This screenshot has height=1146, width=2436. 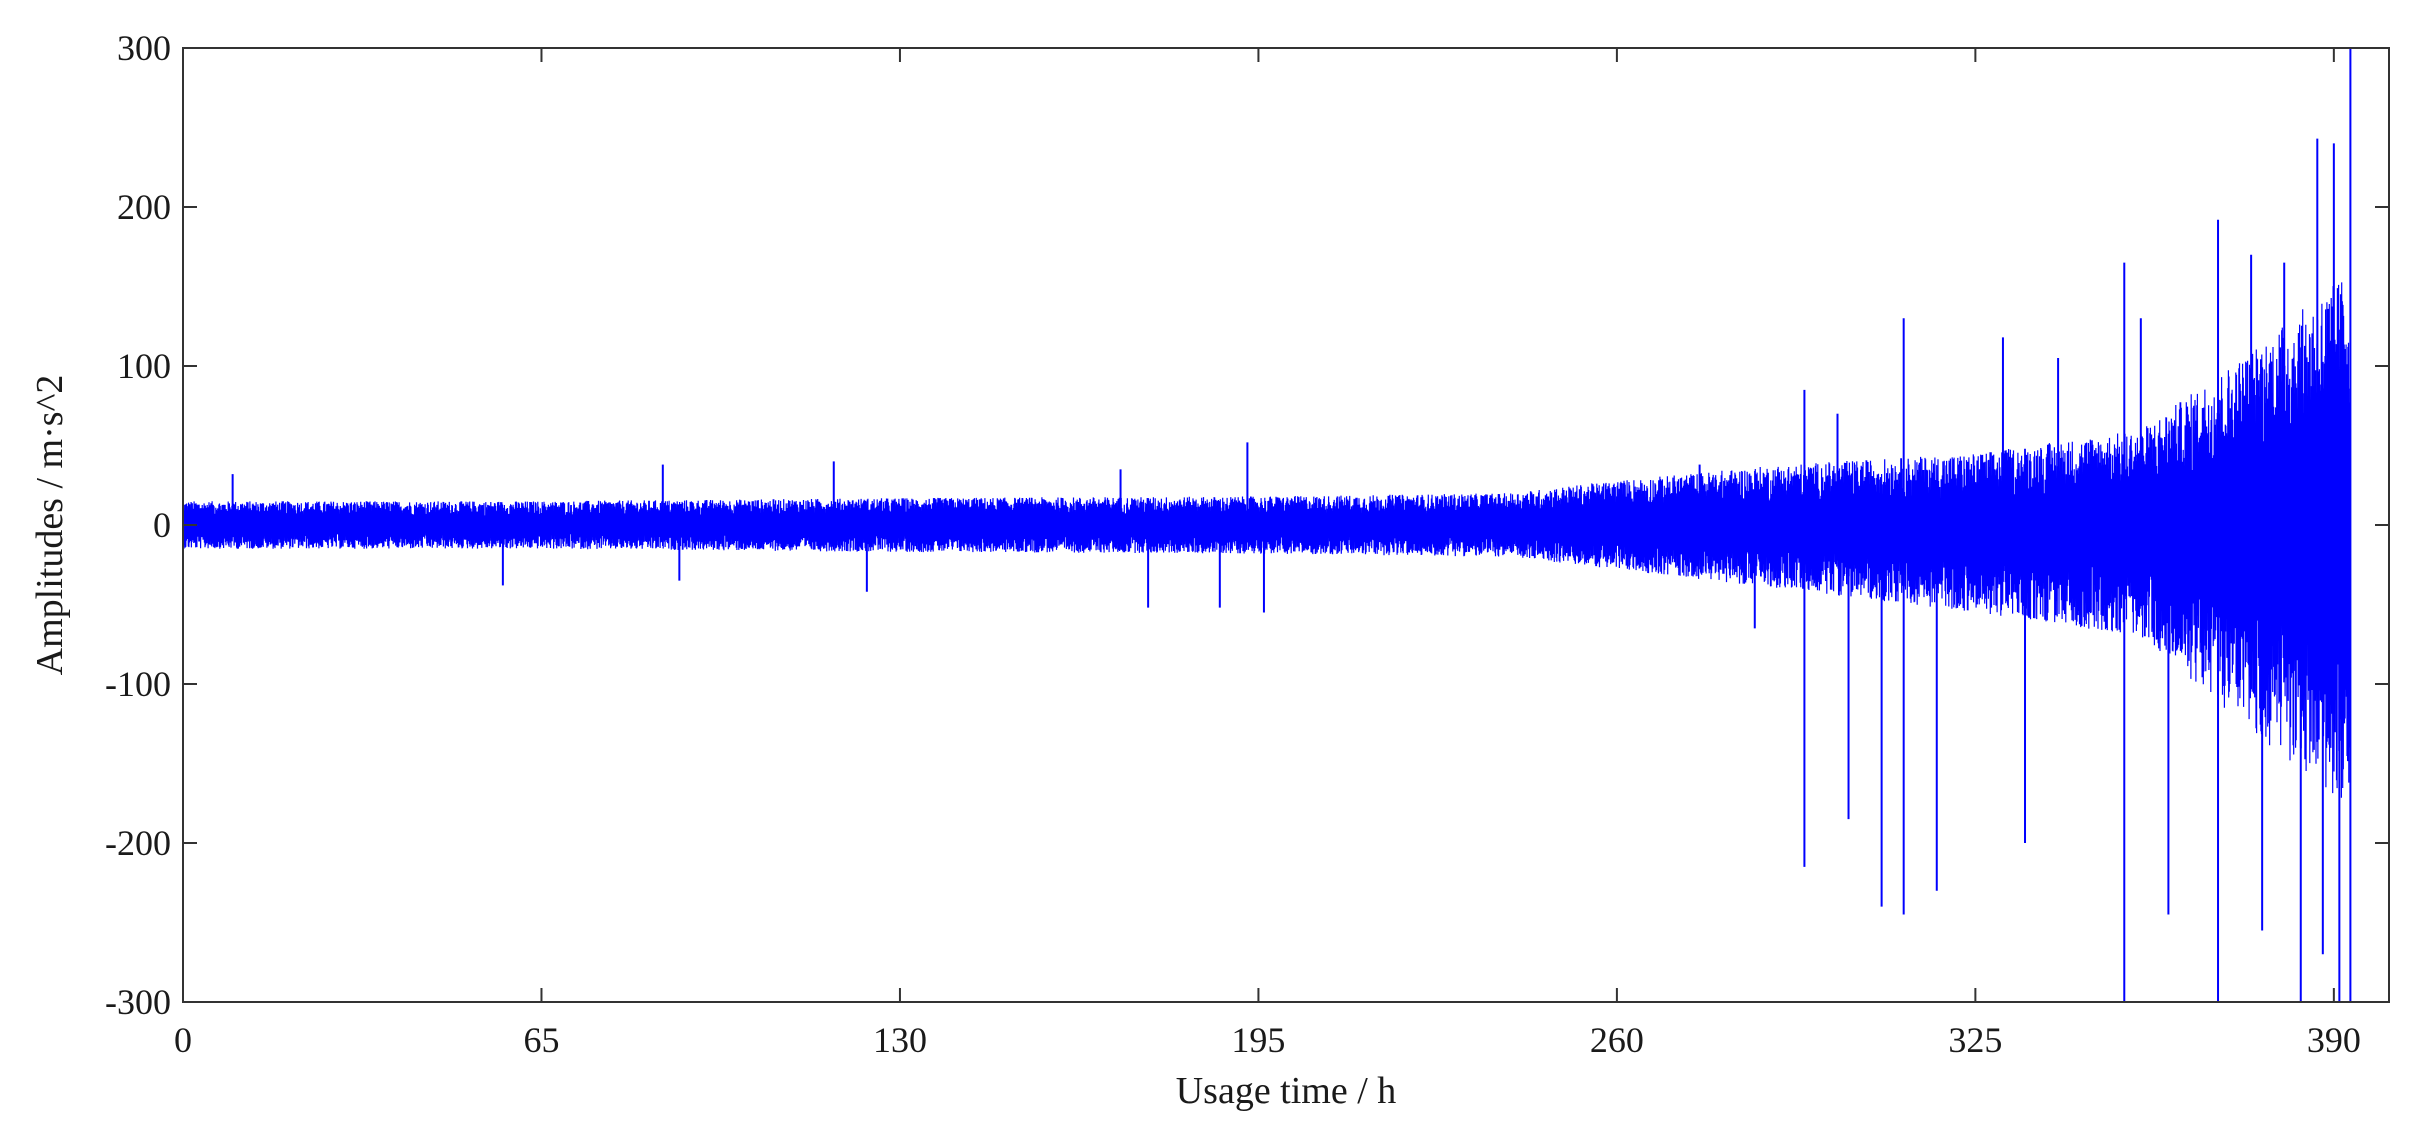 What do you see at coordinates (138, 684) in the screenshot?
I see `y-tick-label: -100` at bounding box center [138, 684].